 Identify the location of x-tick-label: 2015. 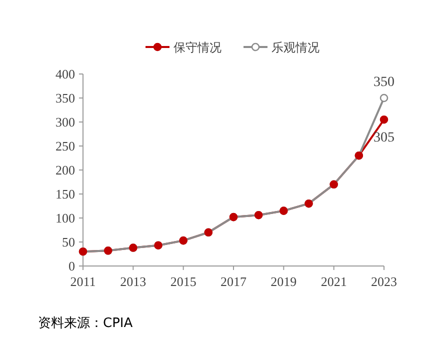
(183, 281).